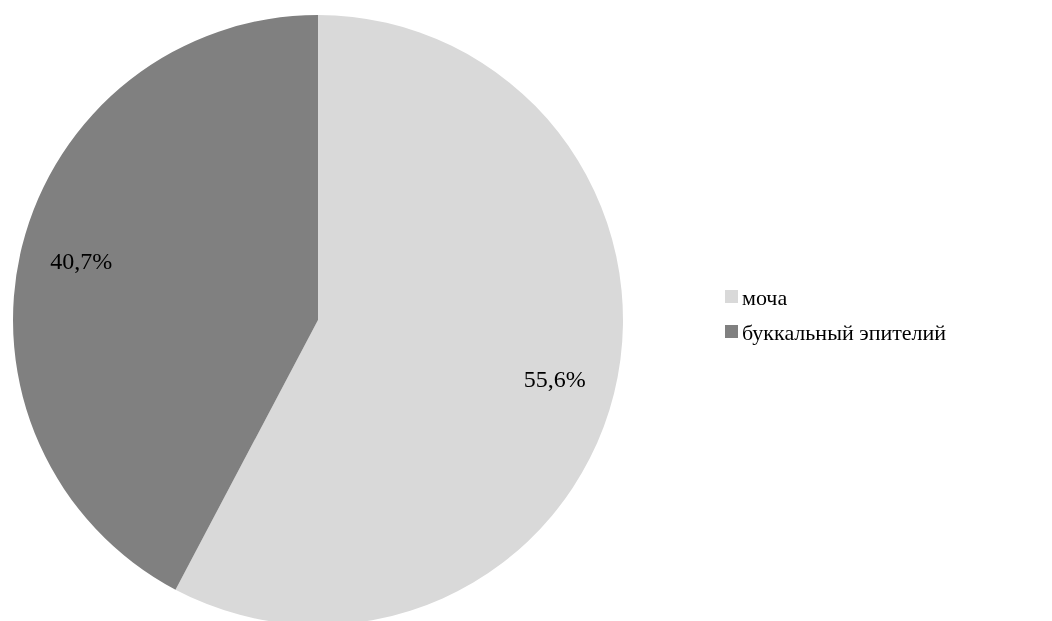  What do you see at coordinates (81, 261) in the screenshot?
I see `data-label: 40,7%` at bounding box center [81, 261].